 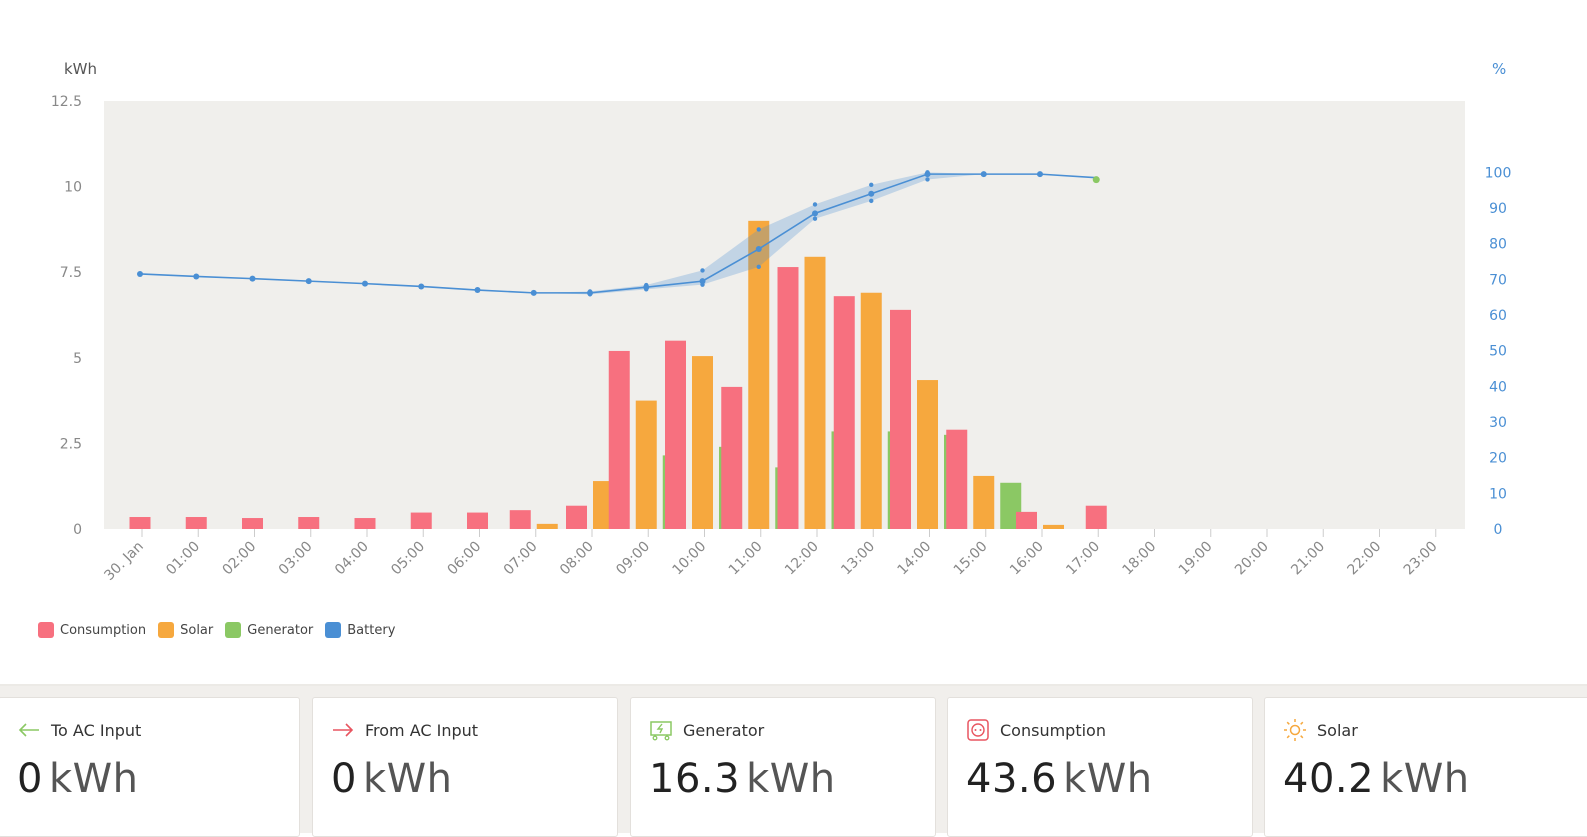 I want to click on x-tick-label: 07:00, so click(x=521, y=559).